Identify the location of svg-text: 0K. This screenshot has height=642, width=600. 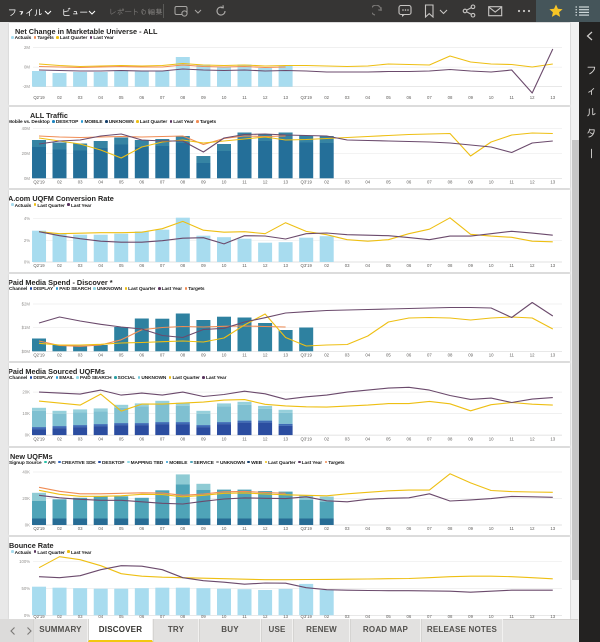
(27, 434).